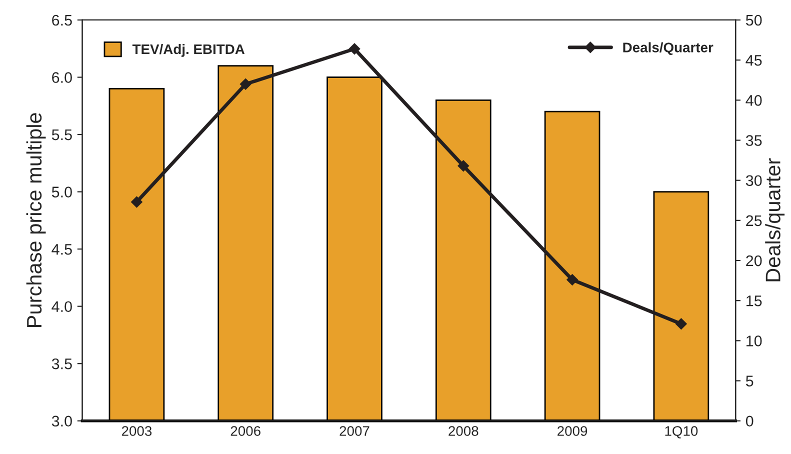  What do you see at coordinates (62, 421) in the screenshot?
I see `y-tick-label: 3.0` at bounding box center [62, 421].